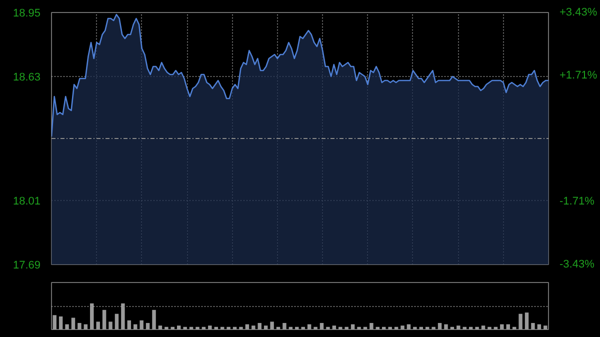 The image size is (600, 337). What do you see at coordinates (577, 264) in the screenshot?
I see `y2-tick-label: -3.43%` at bounding box center [577, 264].